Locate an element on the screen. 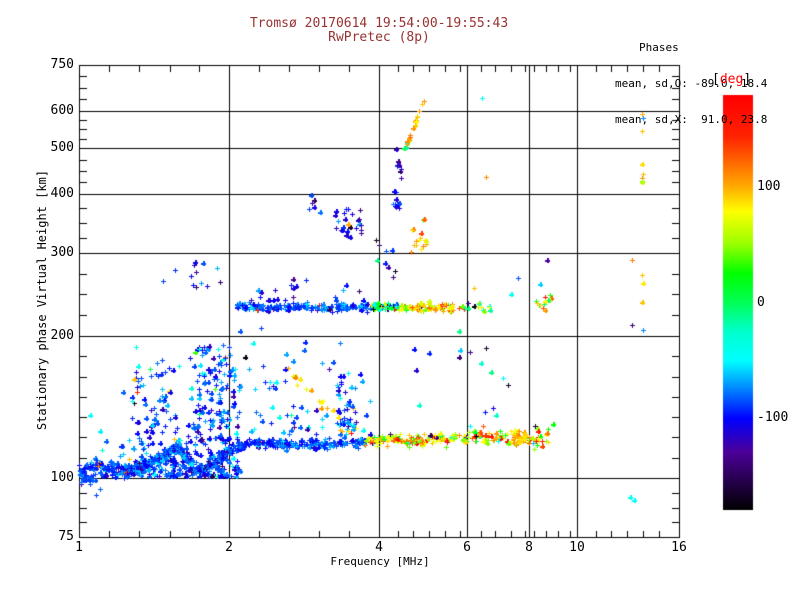  colorbar-label: [deg] is located at coordinates (731, 79).